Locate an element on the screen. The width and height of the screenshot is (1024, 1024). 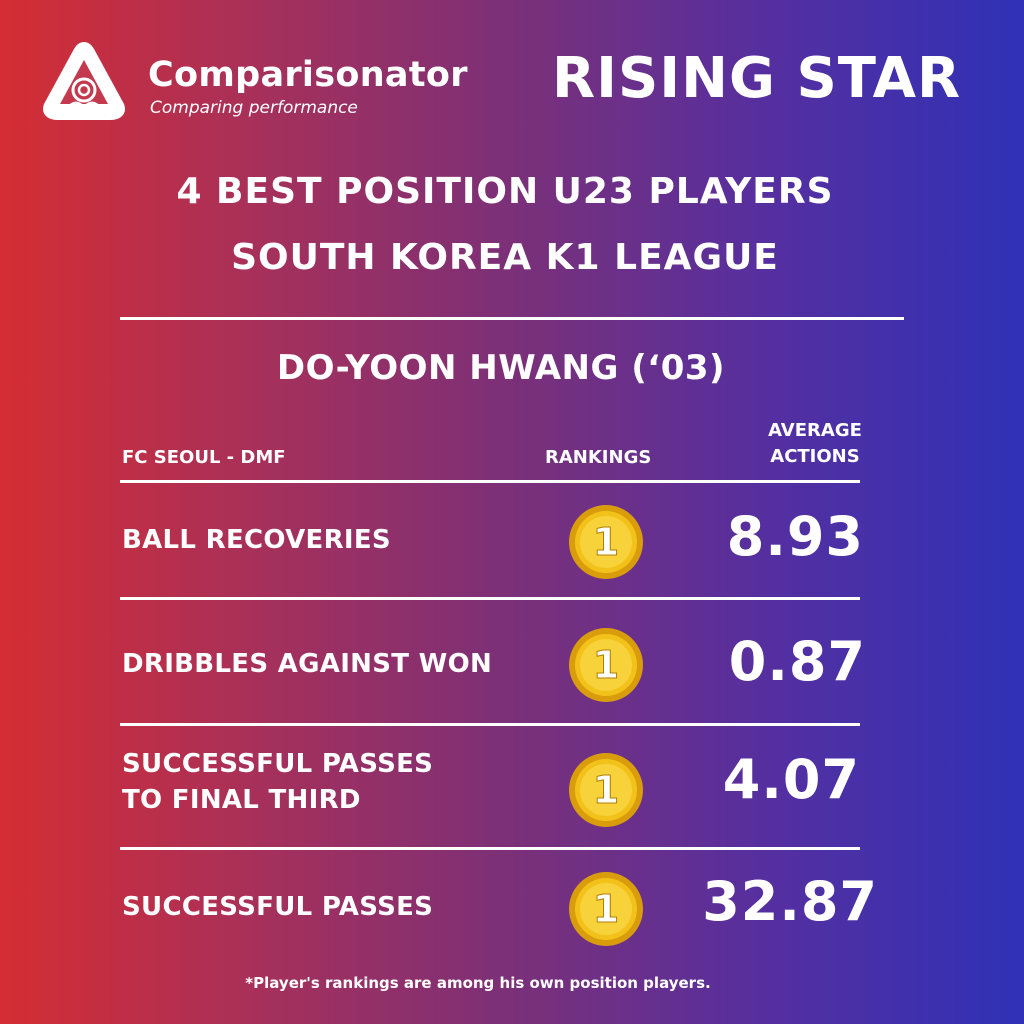
stat-label-line-1: DRIBBLES AGAINST WON is located at coordinates (307, 664).